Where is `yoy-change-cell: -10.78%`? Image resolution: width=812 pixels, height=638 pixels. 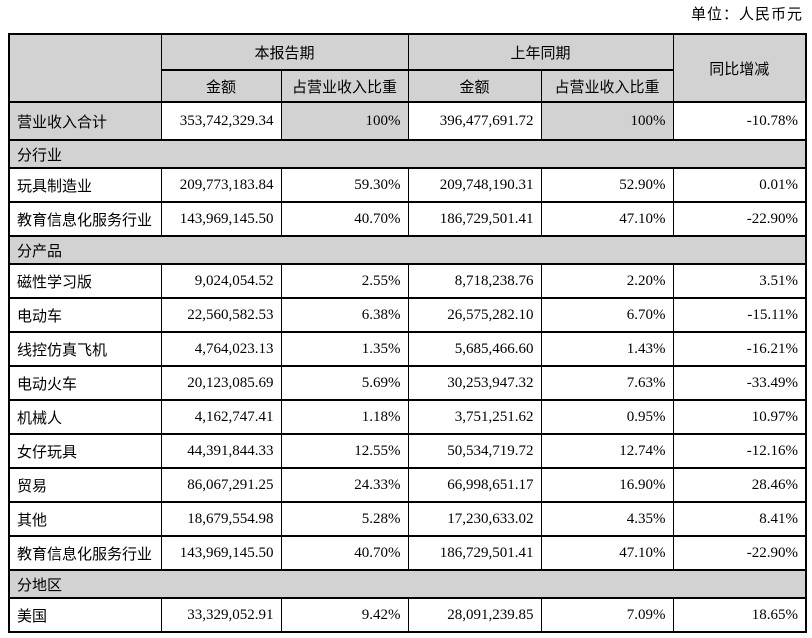 yoy-change-cell: -10.78% is located at coordinates (739, 121).